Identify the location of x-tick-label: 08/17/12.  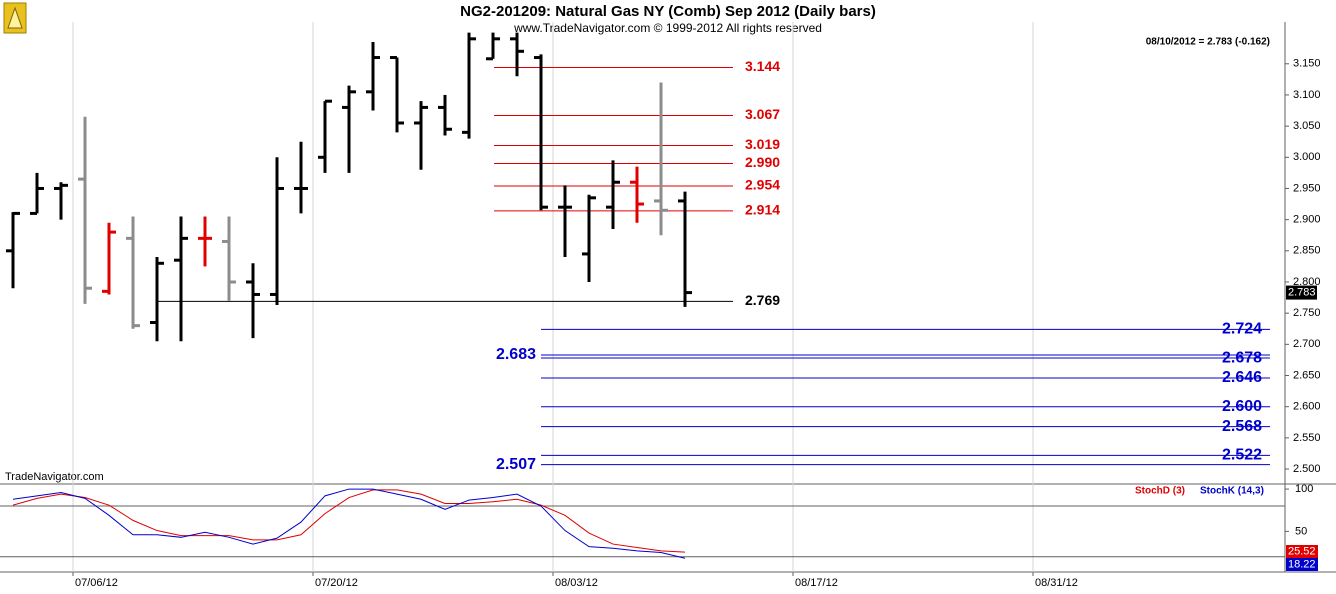
(816, 583).